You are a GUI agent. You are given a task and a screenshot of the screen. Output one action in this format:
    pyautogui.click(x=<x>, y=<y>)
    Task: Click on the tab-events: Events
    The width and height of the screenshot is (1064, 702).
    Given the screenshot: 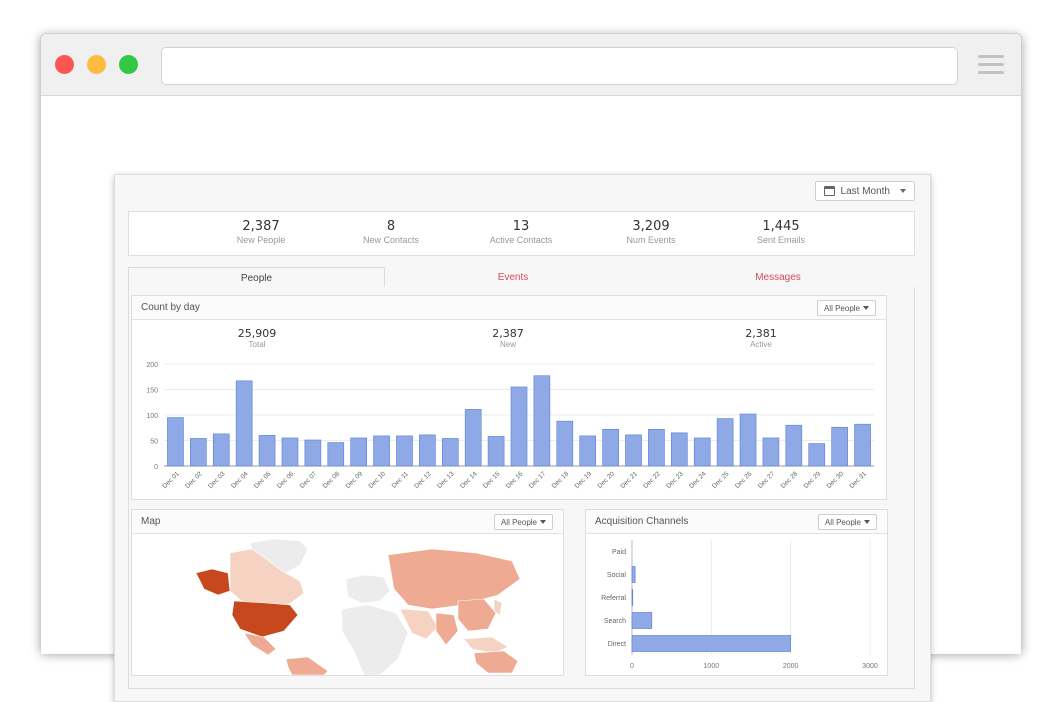 What is the action you would take?
    pyautogui.click(x=513, y=277)
    